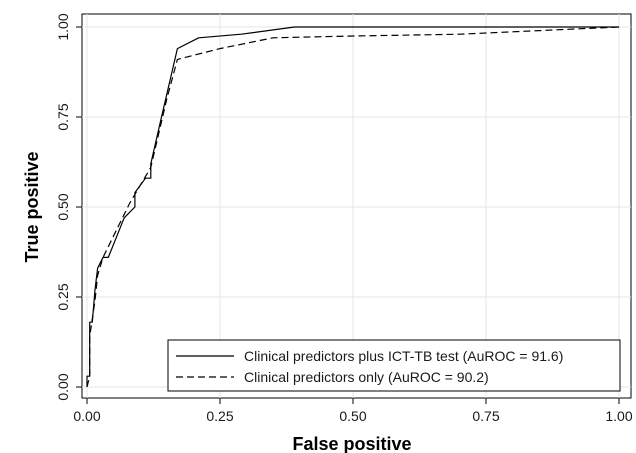  What do you see at coordinates (351, 443) in the screenshot?
I see `x-axis-label: False positive` at bounding box center [351, 443].